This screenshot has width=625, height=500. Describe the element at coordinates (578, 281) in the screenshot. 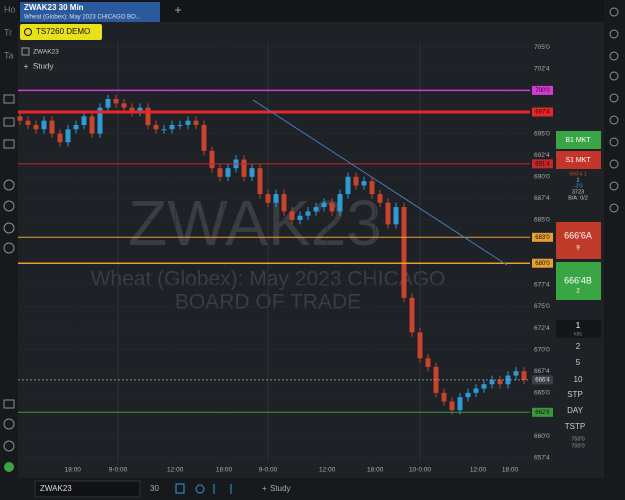

I see `bid-button` at that location.